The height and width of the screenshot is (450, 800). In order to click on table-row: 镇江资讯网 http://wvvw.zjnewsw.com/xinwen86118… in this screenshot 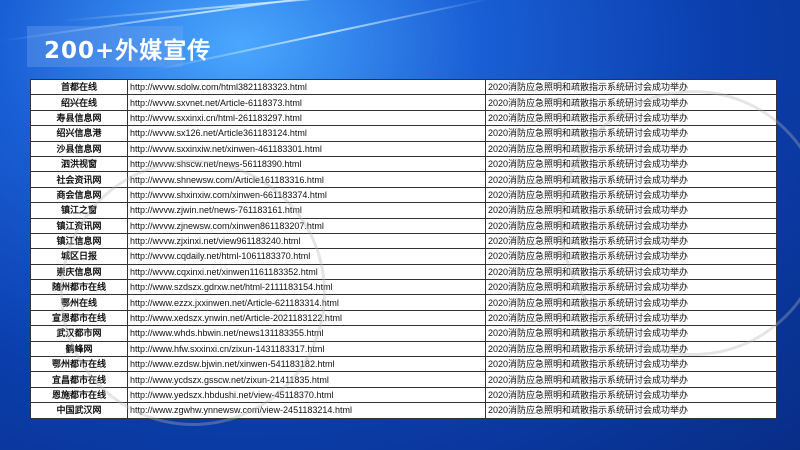, I will do `click(403, 225)`.